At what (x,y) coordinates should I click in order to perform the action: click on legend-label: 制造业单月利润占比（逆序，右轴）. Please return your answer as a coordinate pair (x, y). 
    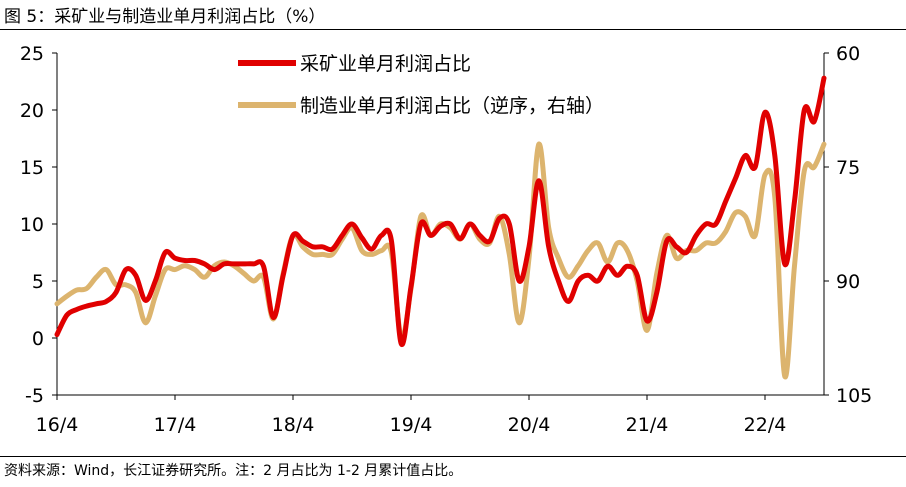
    Looking at the image, I should click on (452, 106).